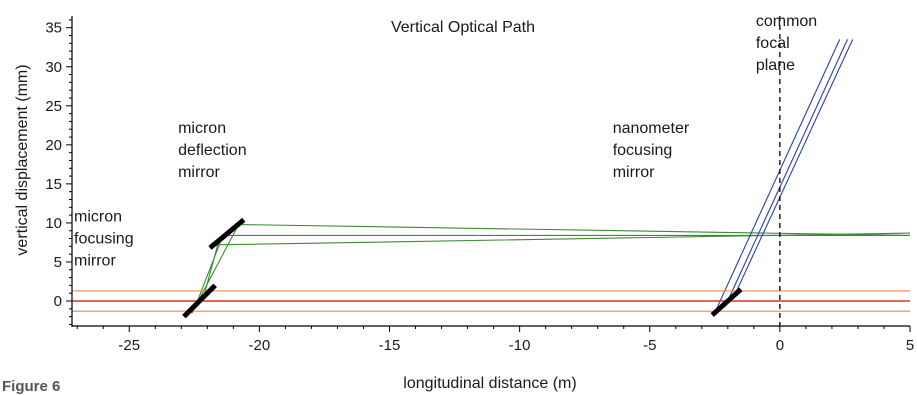  Describe the element at coordinates (773, 43) in the screenshot. I see `annotation-line: focal` at that location.